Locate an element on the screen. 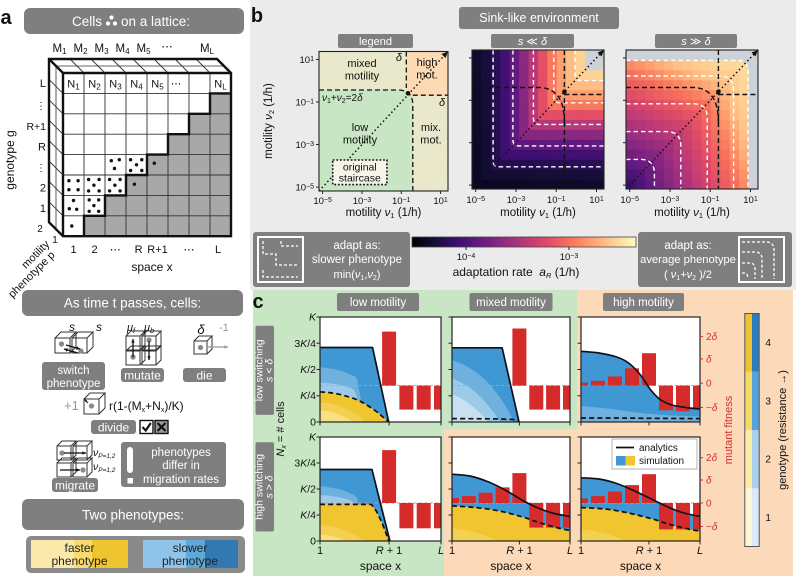  svg-text: M5 is located at coordinates (143, 49).